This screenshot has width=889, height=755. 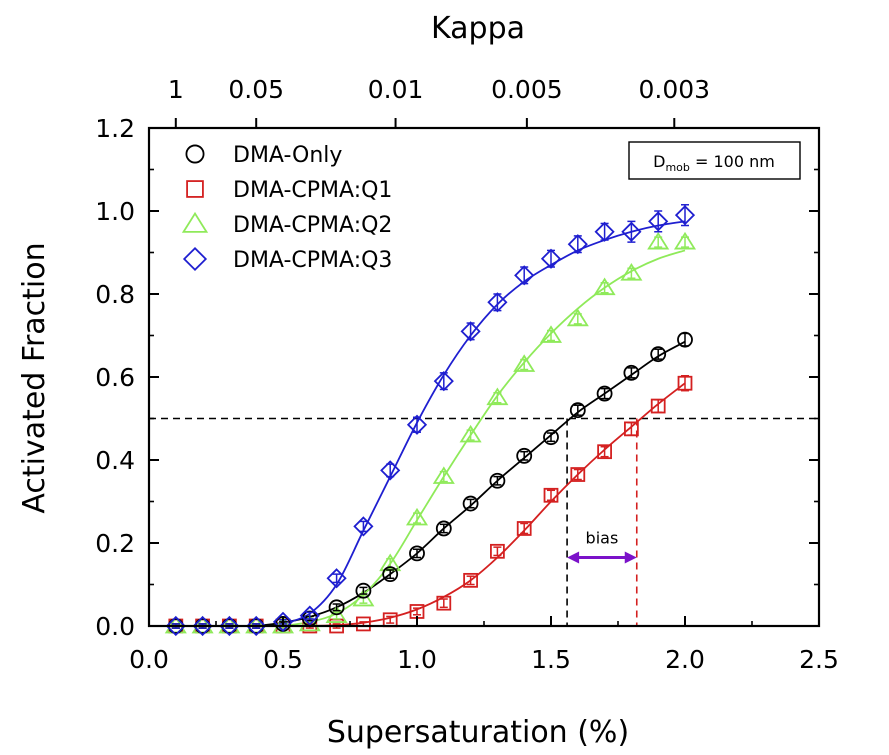 I want to click on top-tick-label: 0.01, so click(x=396, y=89).